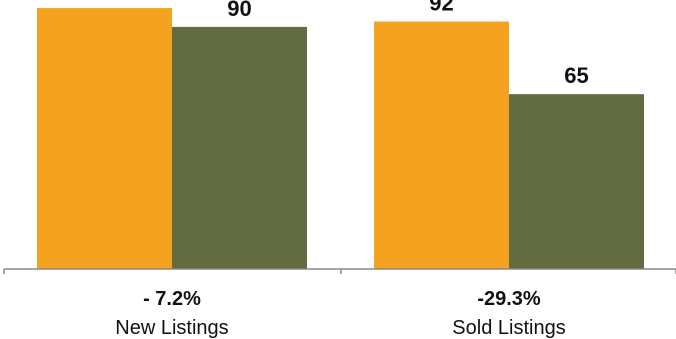 The height and width of the screenshot is (339, 676). What do you see at coordinates (576, 75) in the screenshot?
I see `data-label-sold-listings-series-2: 65` at bounding box center [576, 75].